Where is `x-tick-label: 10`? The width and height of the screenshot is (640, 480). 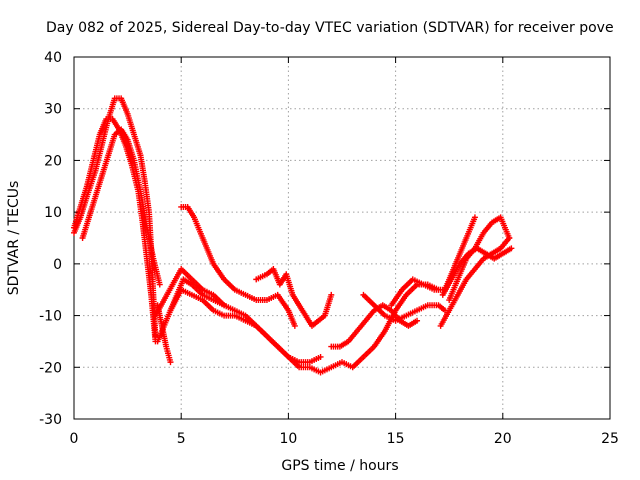
x-tick-label: 10 is located at coordinates (288, 439).